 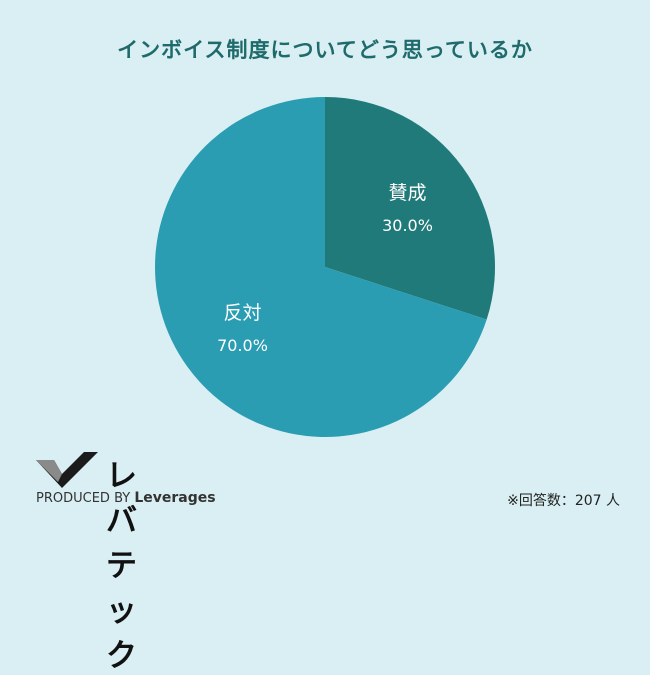 What do you see at coordinates (67, 470) in the screenshot?
I see `checkmark-logo-icon` at bounding box center [67, 470].